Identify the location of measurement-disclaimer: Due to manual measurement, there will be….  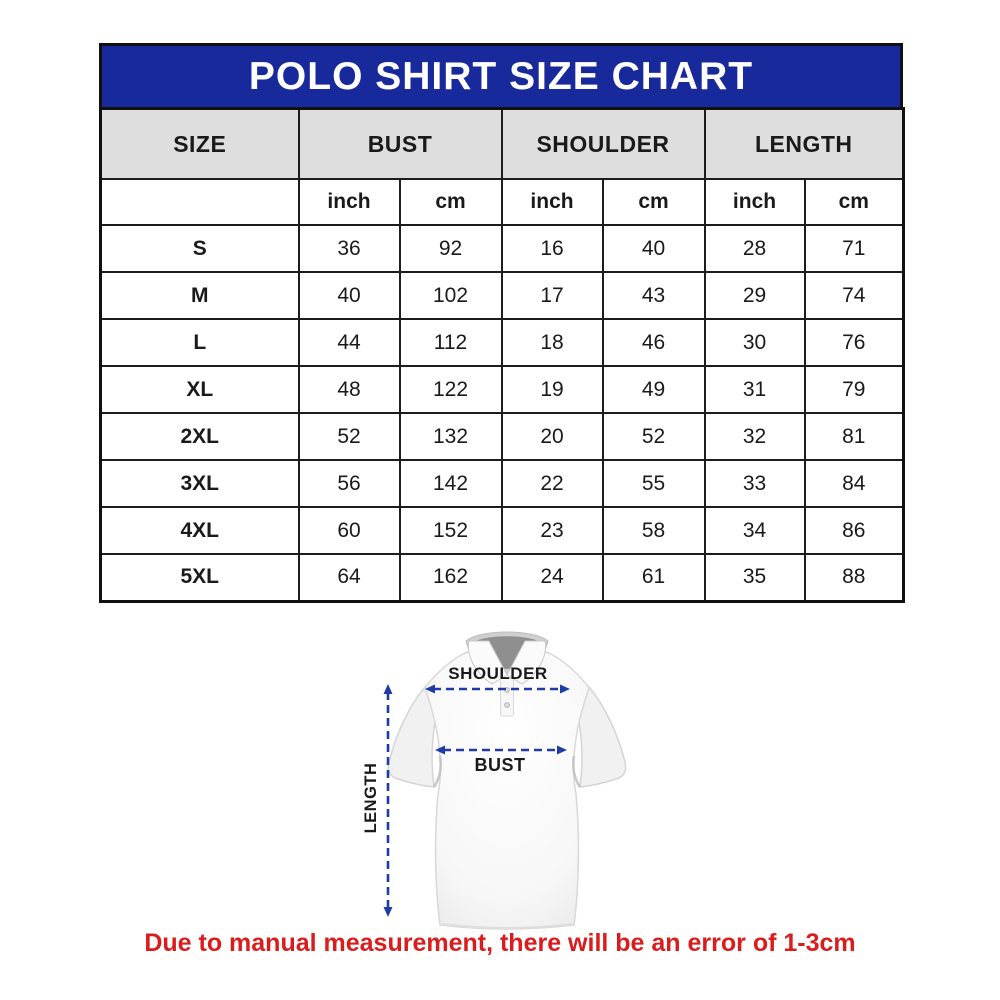
(500, 943).